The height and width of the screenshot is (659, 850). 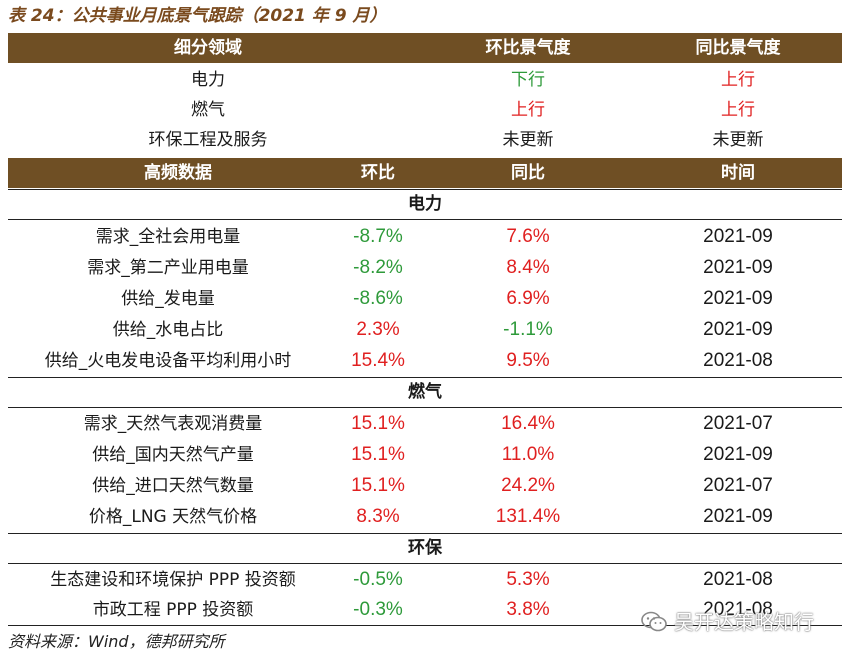 I want to click on time-column-header: 时间, so click(x=738, y=173).